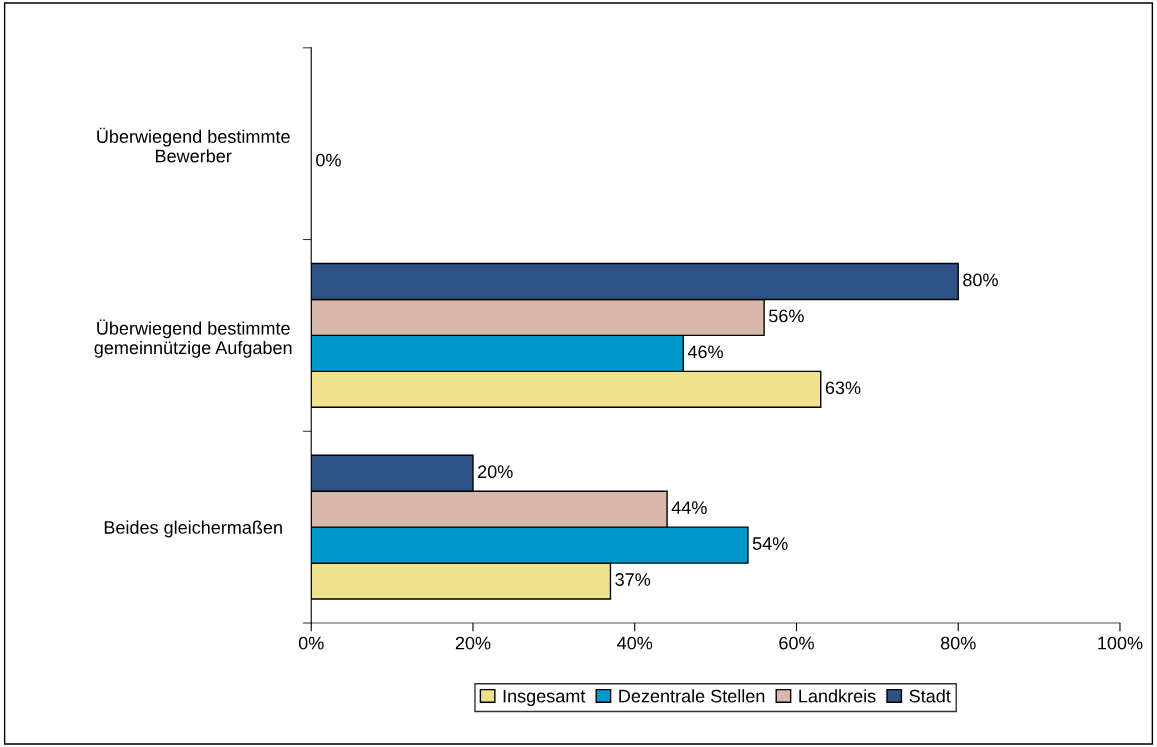 The width and height of the screenshot is (1157, 747). I want to click on y-tick-label: Beides gleichermaßen, so click(193, 529).